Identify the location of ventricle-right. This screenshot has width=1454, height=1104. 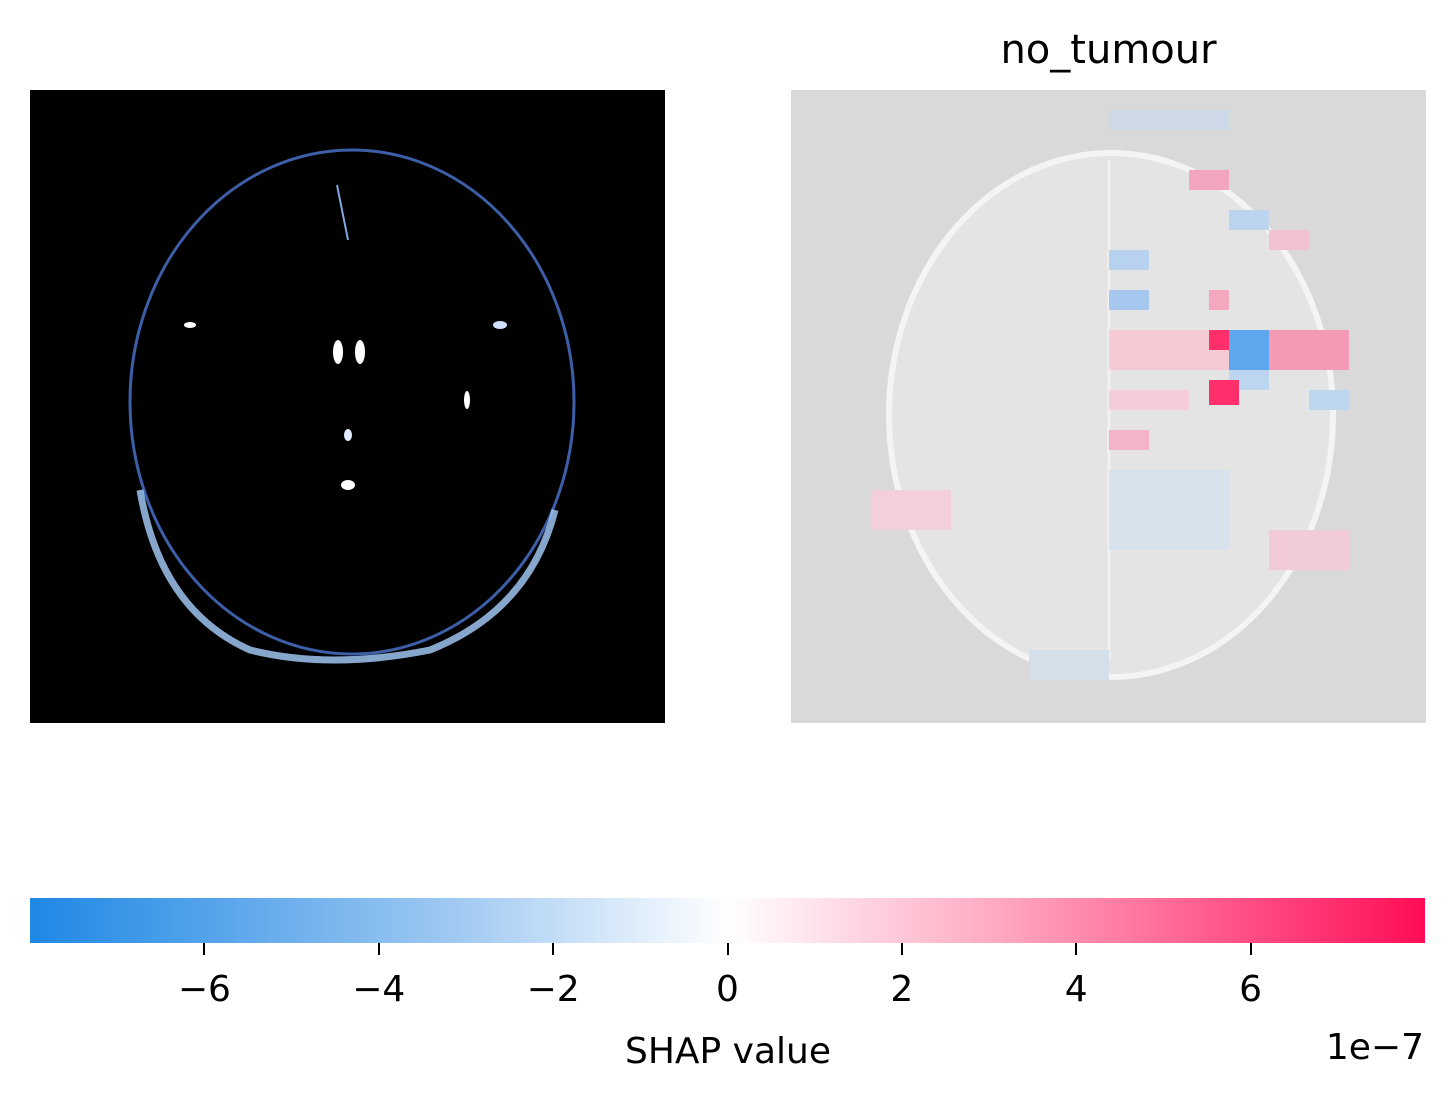
(360, 352).